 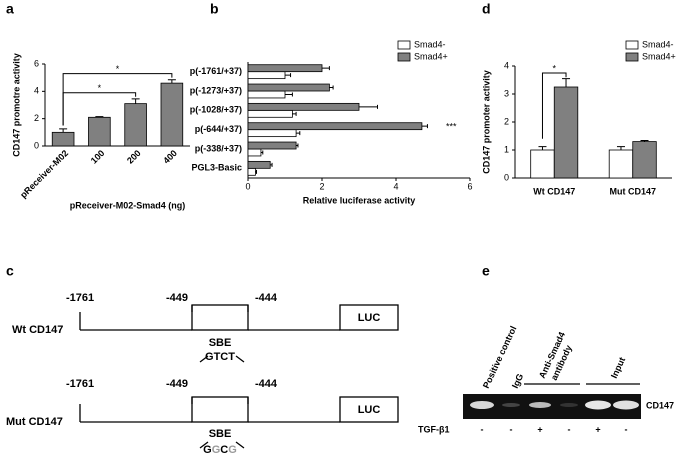 What do you see at coordinates (506, 93) in the screenshot?
I see `y-tick-label: 3` at bounding box center [506, 93].